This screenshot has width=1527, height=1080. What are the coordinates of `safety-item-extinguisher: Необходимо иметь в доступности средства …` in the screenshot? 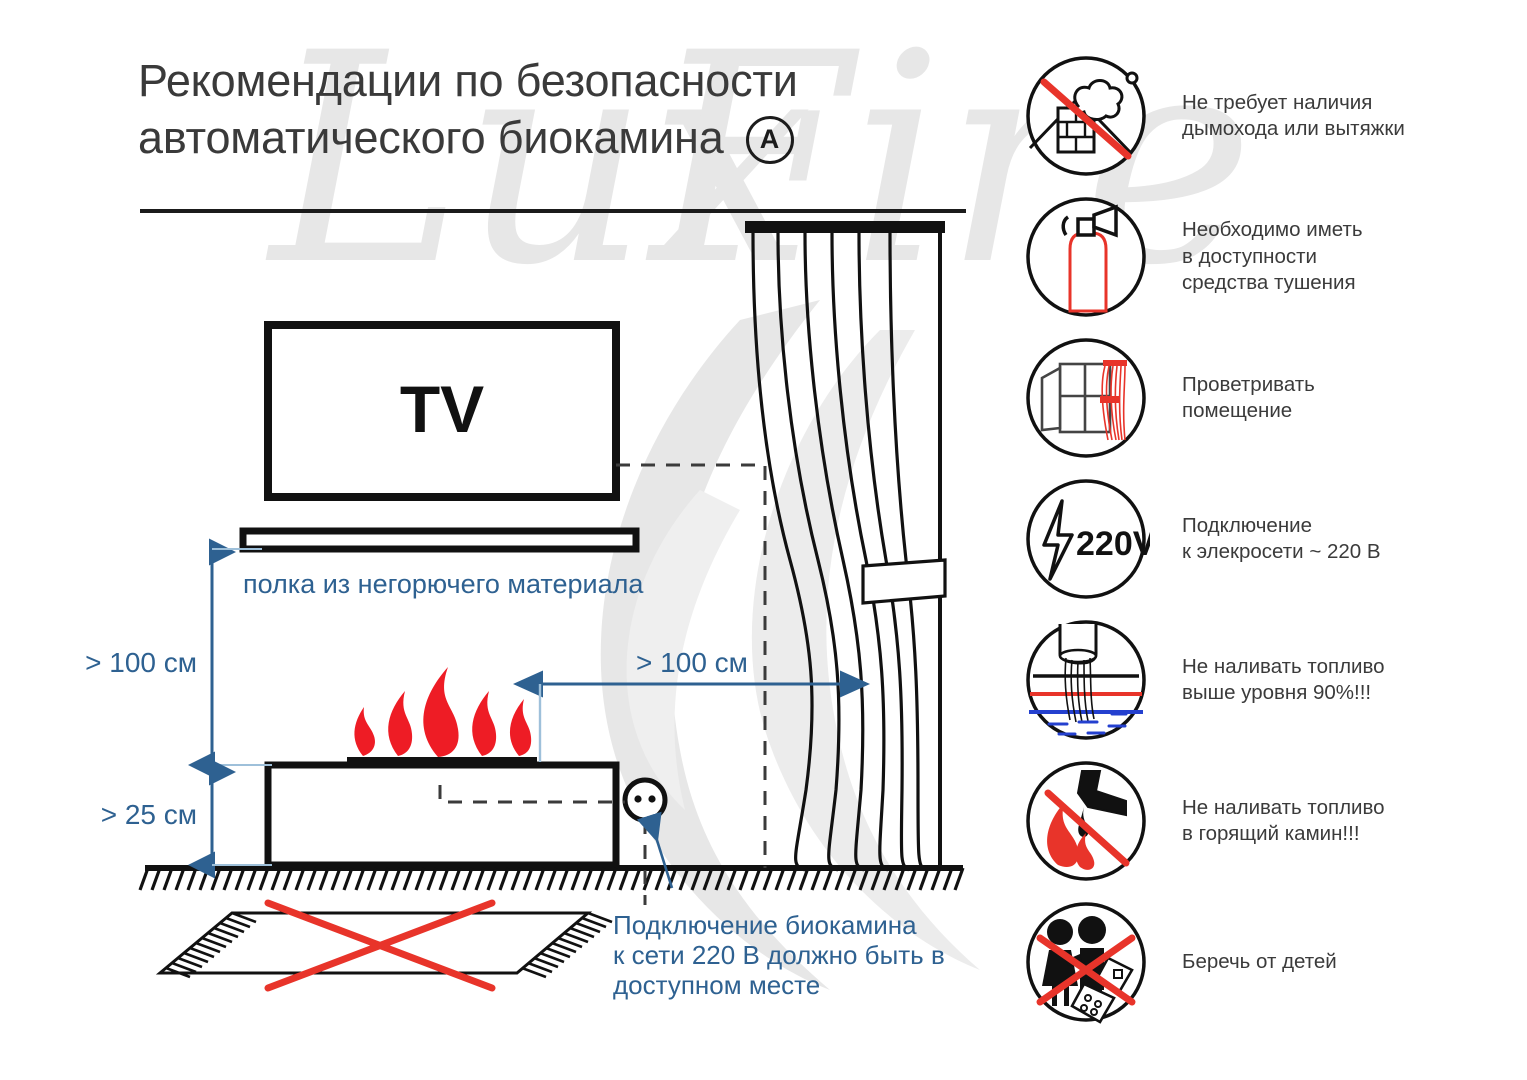 It's located at (1272, 257).